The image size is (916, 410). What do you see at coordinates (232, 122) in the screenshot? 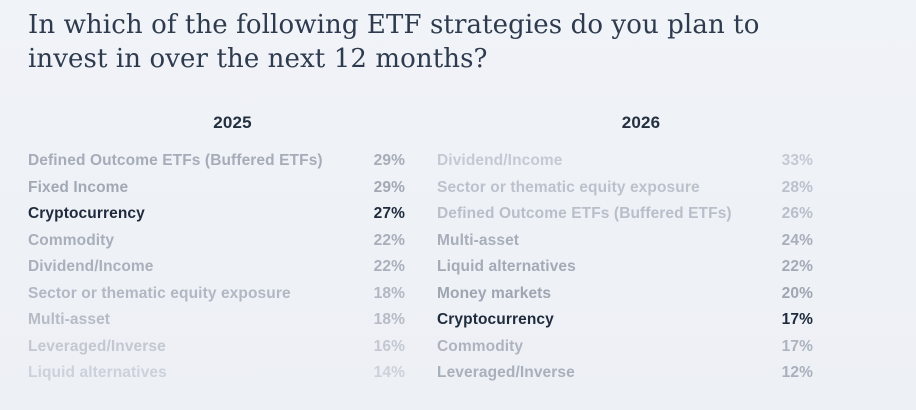
I see `column-2025-header: 2025` at bounding box center [232, 122].